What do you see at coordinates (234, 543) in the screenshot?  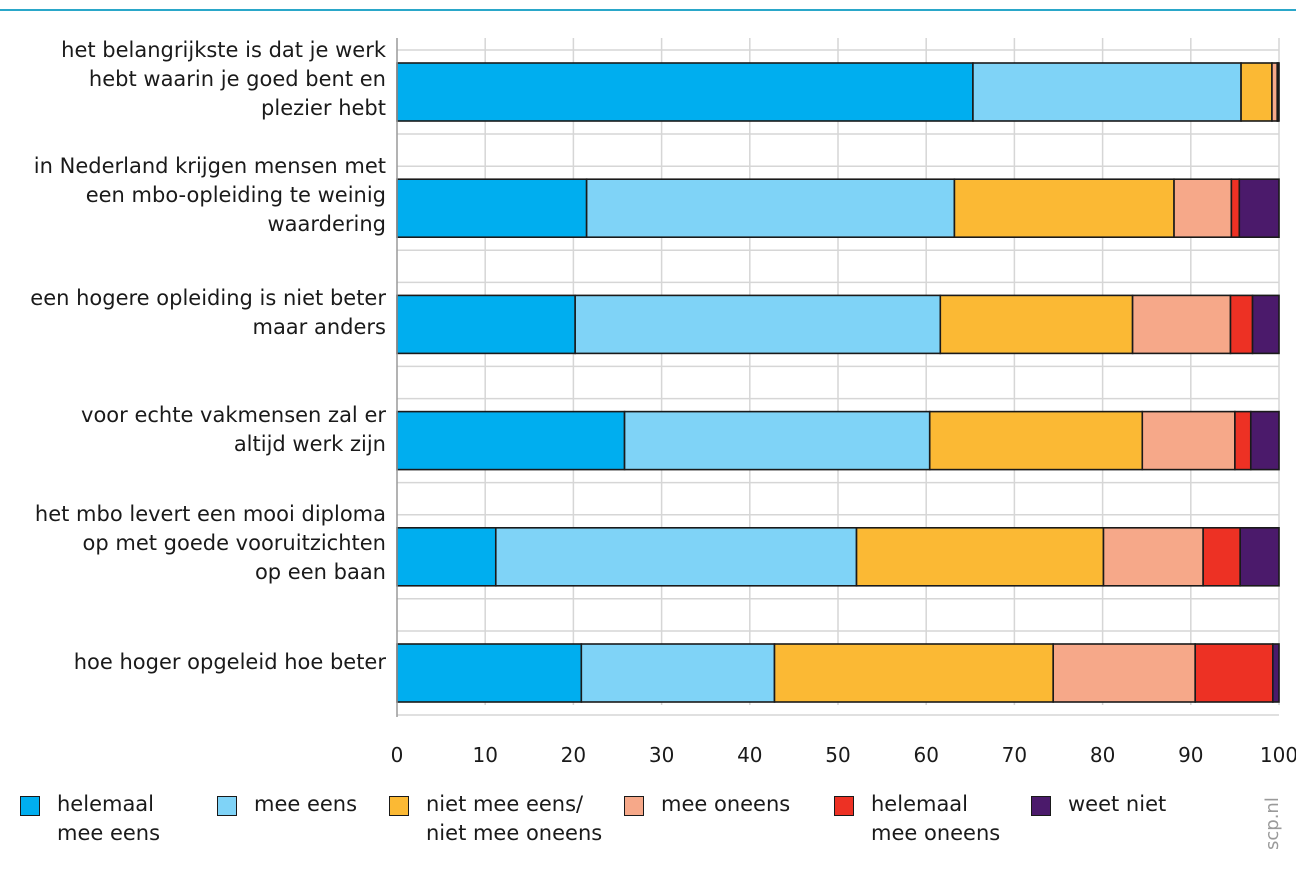 I see `category-label-line: op met goede vooruitzichten` at bounding box center [234, 543].